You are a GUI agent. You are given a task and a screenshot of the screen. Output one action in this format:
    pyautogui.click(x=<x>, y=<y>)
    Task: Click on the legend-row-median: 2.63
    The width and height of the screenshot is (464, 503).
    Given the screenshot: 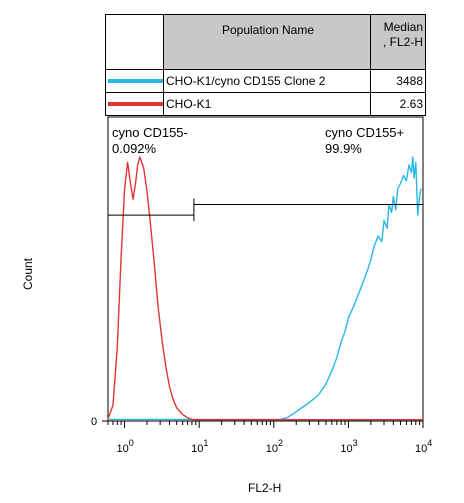 What is the action you would take?
    pyautogui.click(x=398, y=104)
    